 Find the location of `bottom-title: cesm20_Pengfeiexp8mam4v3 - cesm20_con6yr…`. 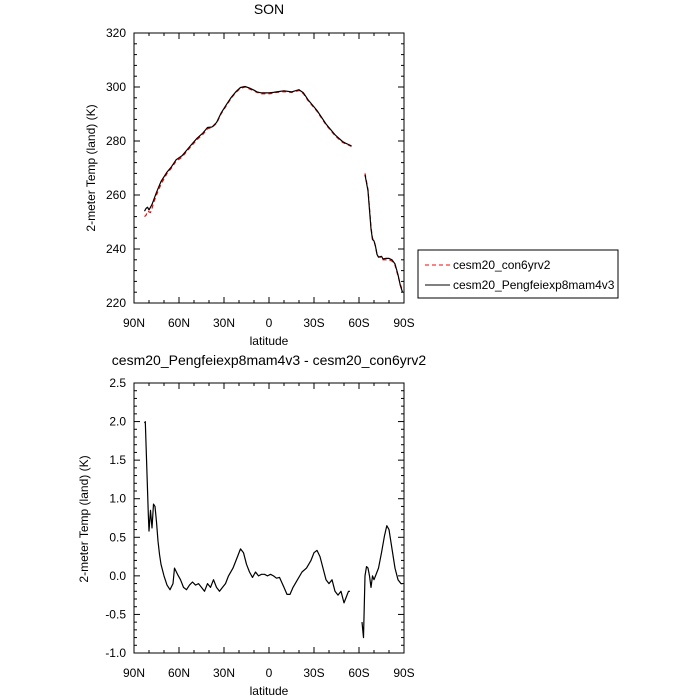

bottom-title: cesm20_Pengfeiexp8mam4v3 - cesm20_con6yr… is located at coordinates (269, 360).